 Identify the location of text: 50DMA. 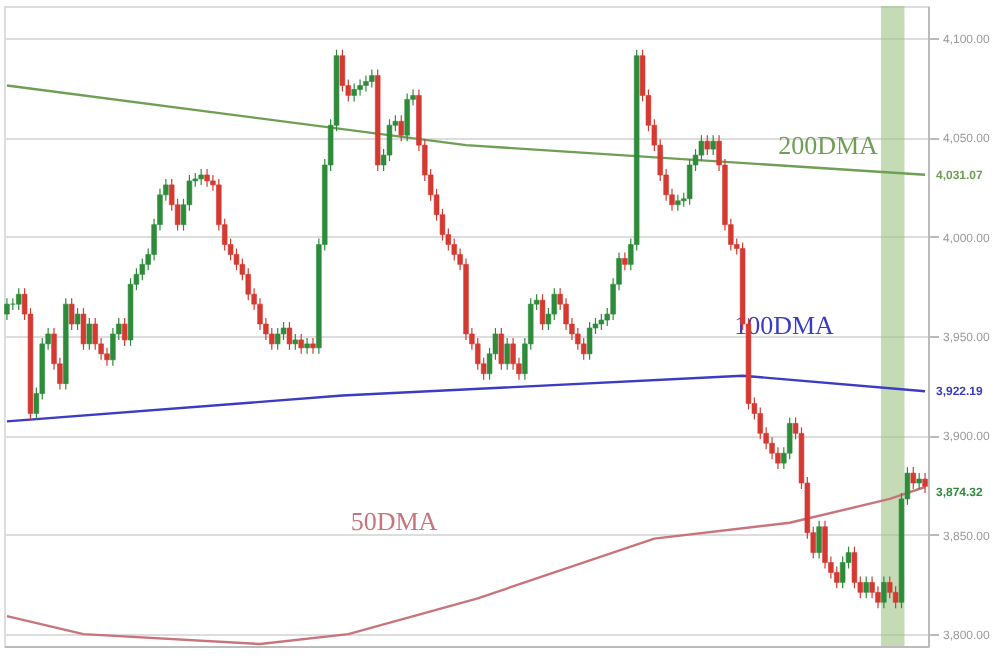
(394, 521).